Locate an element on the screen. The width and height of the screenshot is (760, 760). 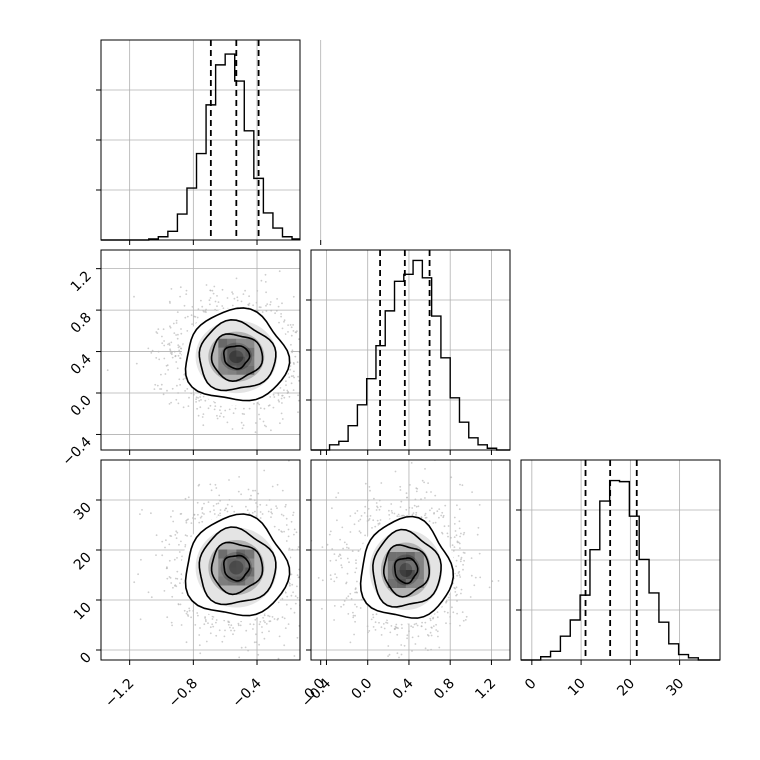
panel-frame is located at coordinates (410, 560).